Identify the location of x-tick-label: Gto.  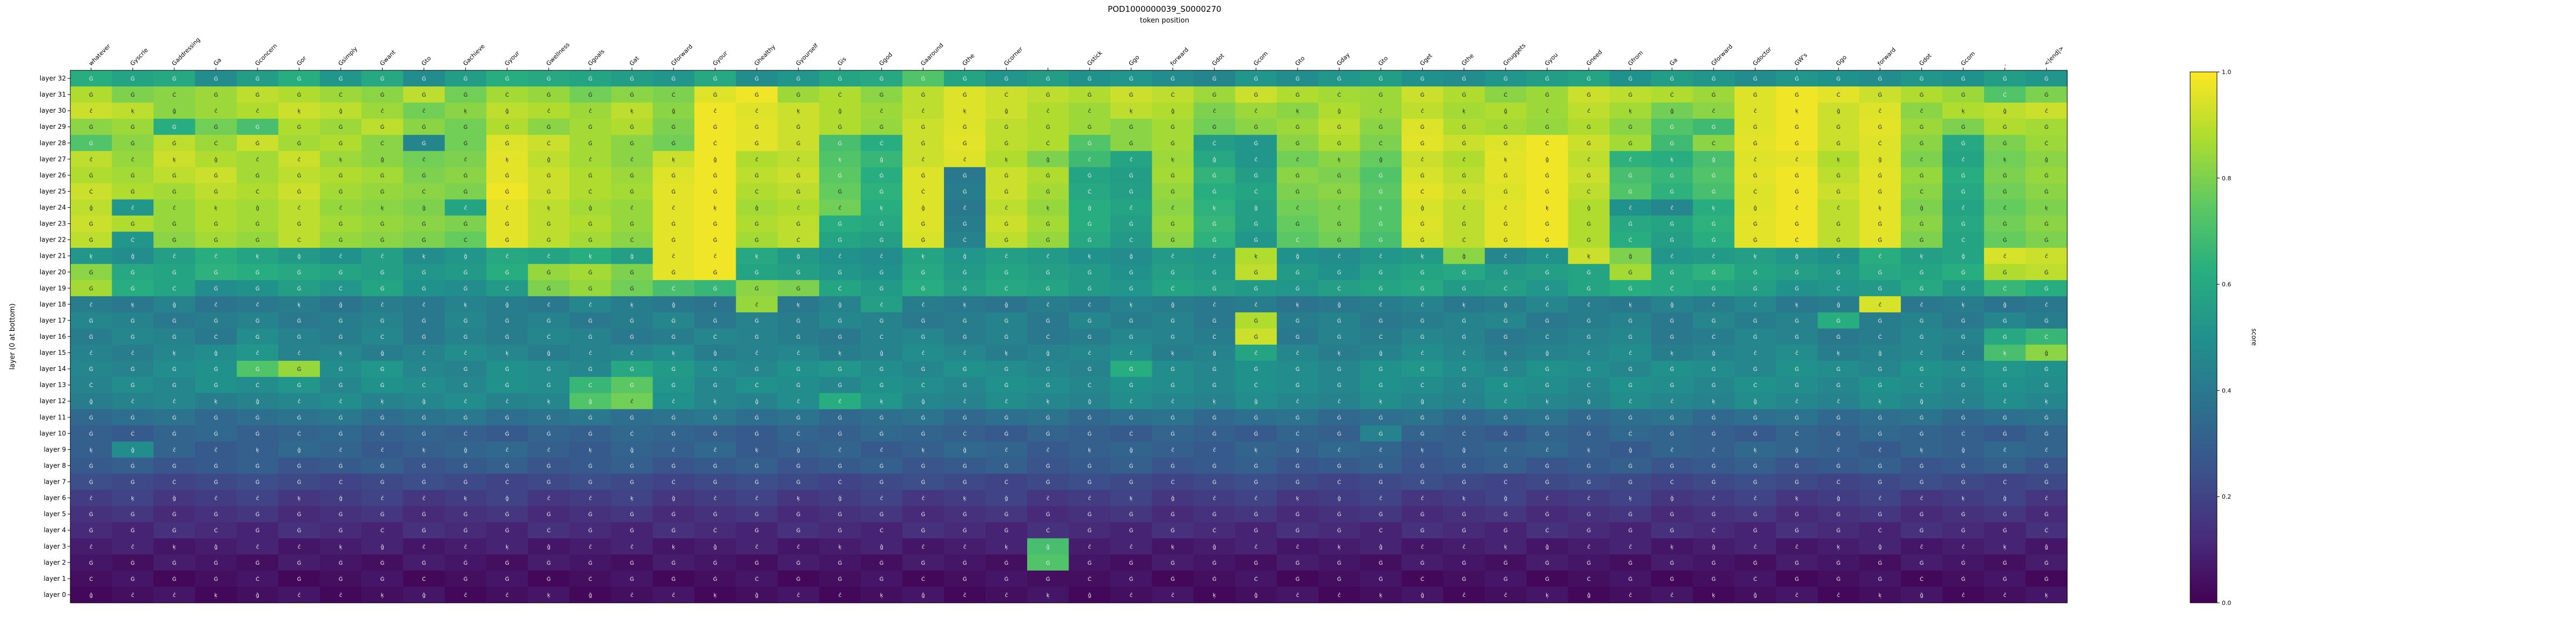
(1300, 61).